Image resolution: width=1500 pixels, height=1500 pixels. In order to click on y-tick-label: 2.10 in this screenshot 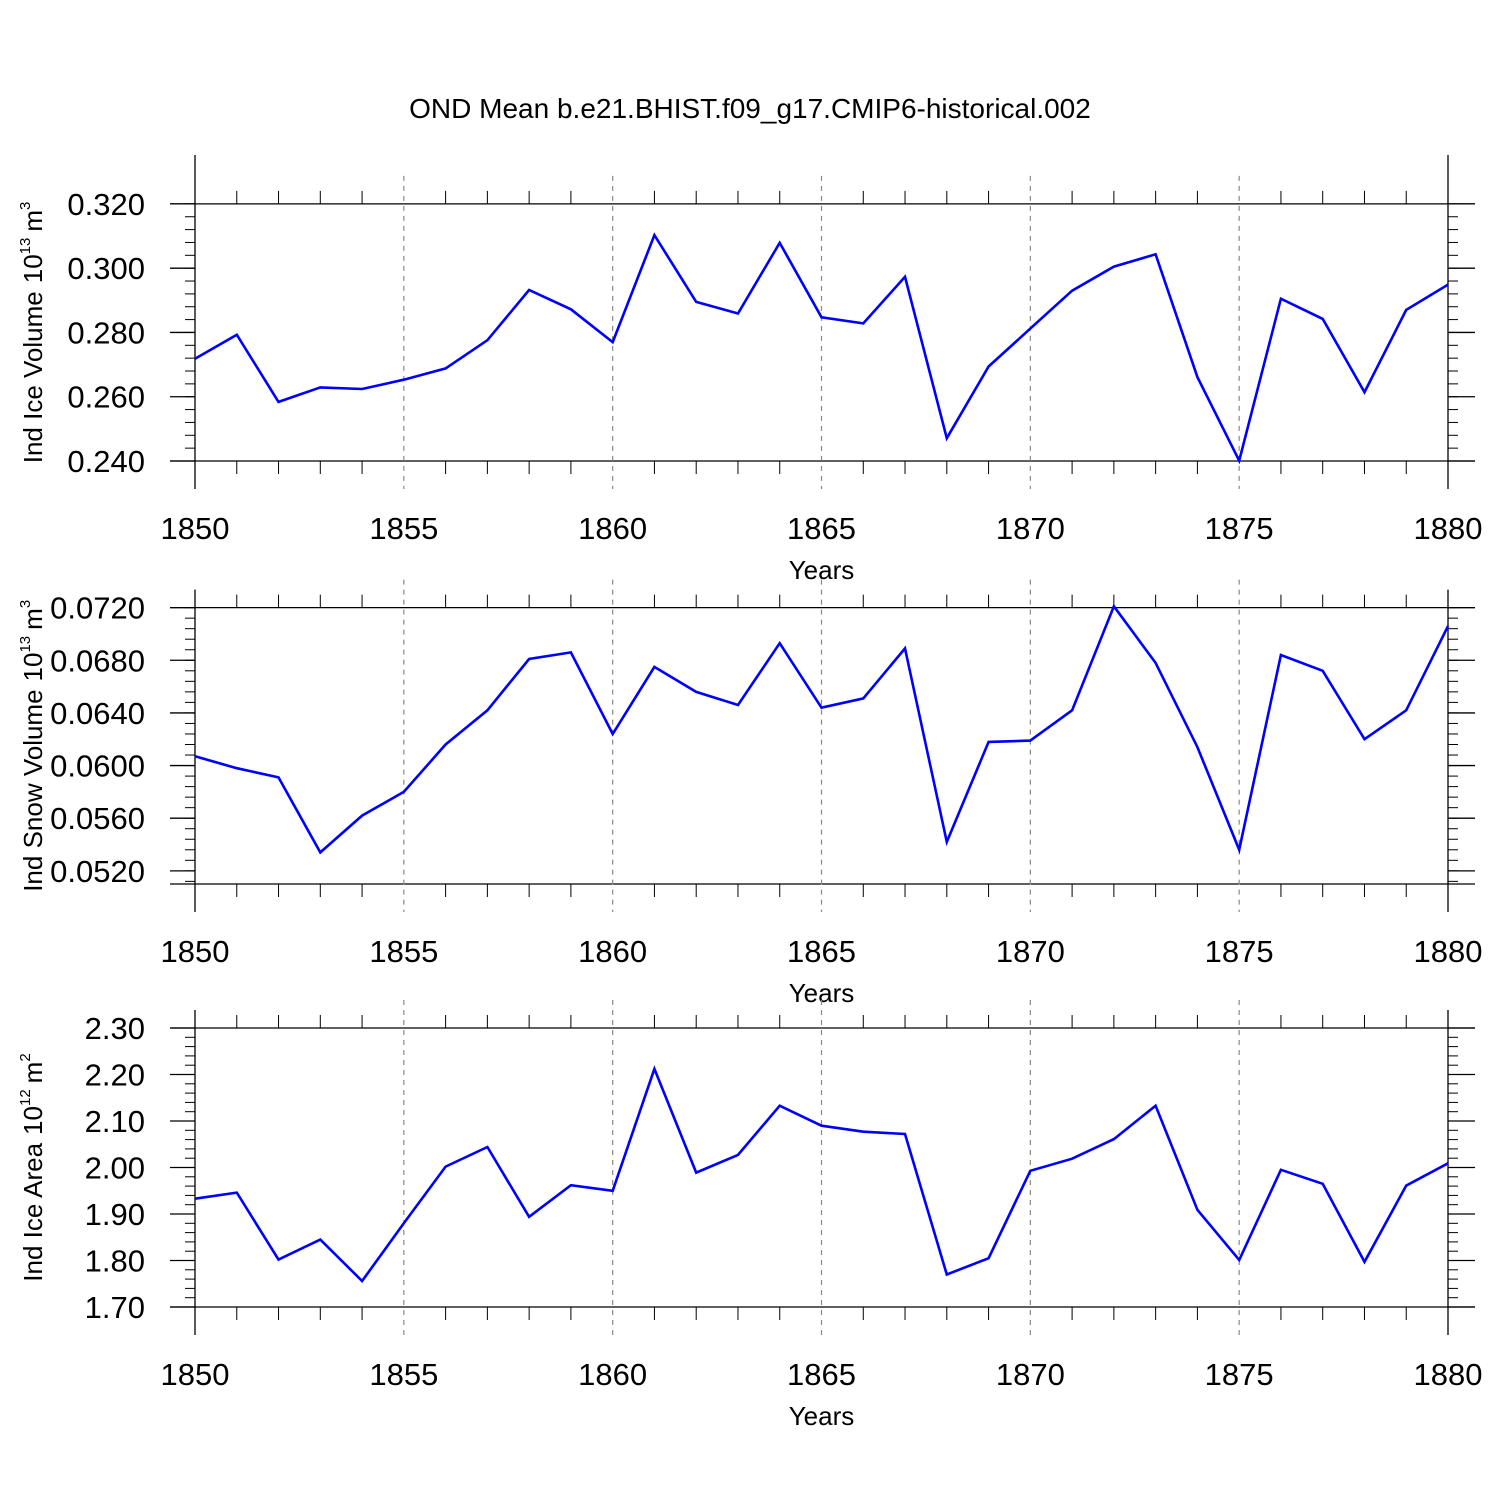, I will do `click(115, 1121)`.